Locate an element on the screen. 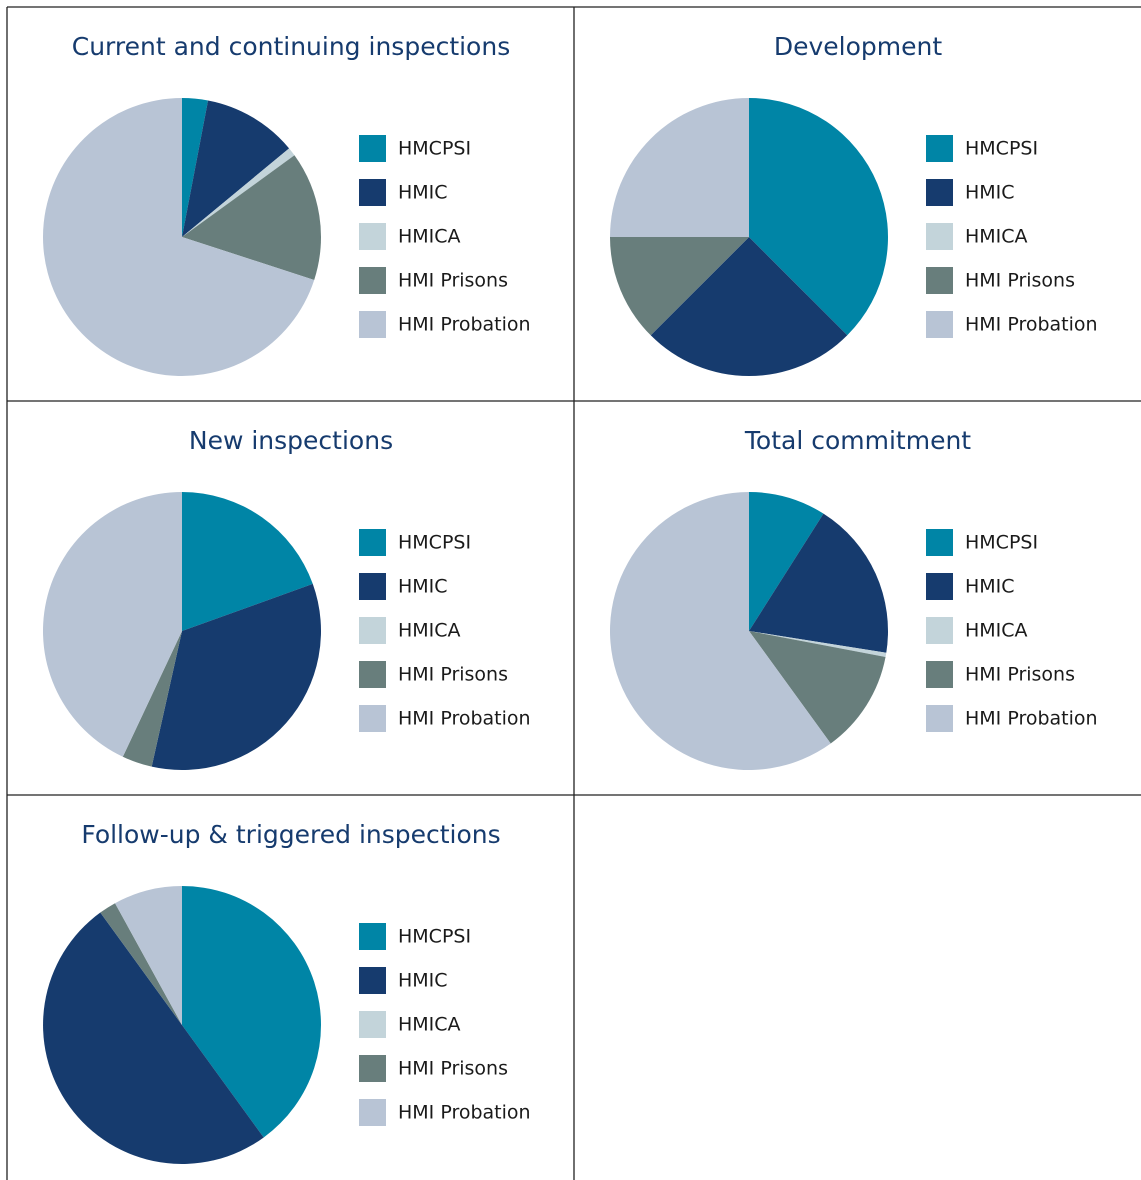 This screenshot has height=1180, width=1141. chart-title: Total commitment is located at coordinates (857, 440).